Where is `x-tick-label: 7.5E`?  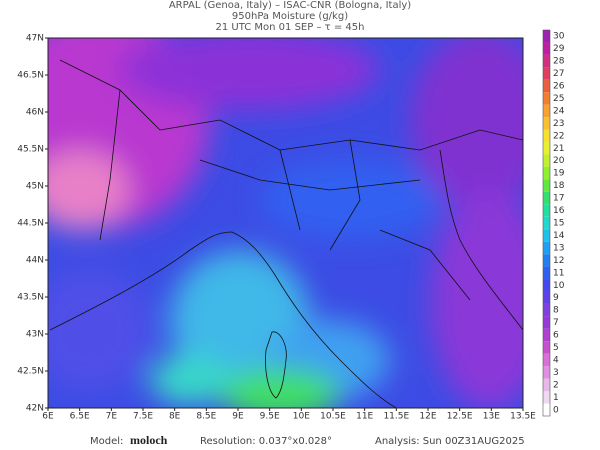 x-tick-label: 7.5E is located at coordinates (143, 417).